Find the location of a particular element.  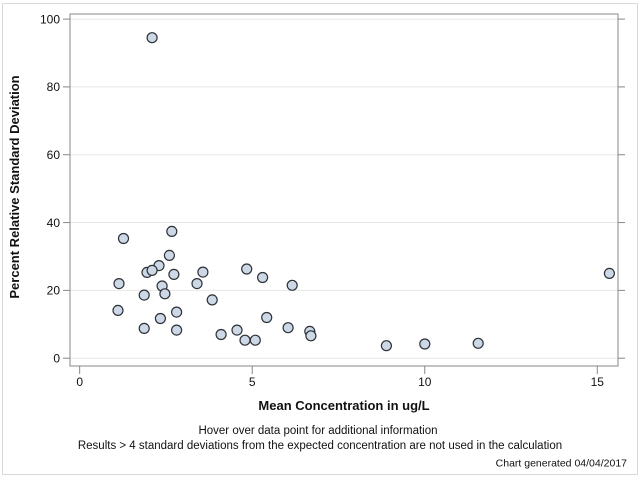

y-tick-label: 20 is located at coordinates (54, 291).